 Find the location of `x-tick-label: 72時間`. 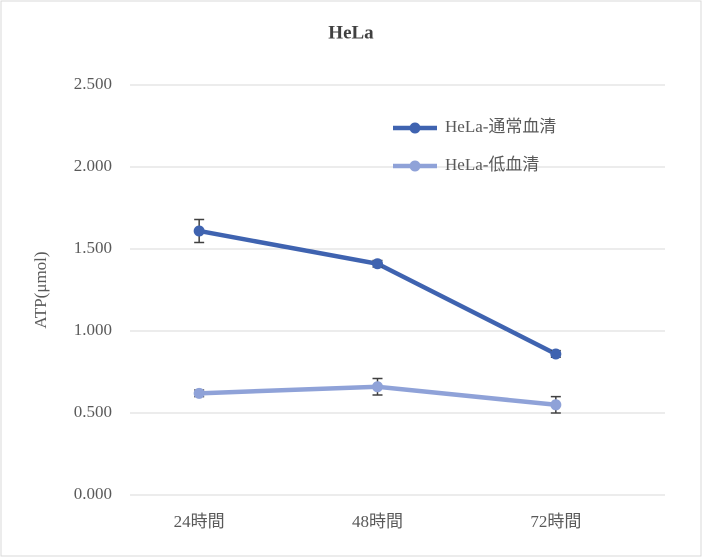

x-tick-label: 72時間 is located at coordinates (555, 521).